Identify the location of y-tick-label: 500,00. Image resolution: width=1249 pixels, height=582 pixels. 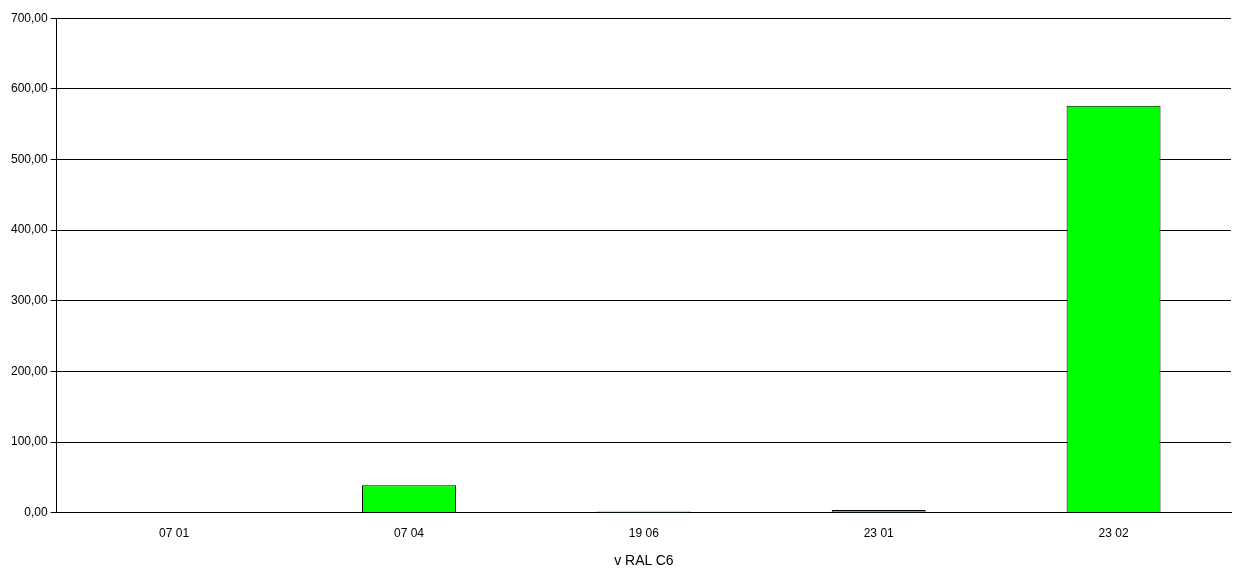
(30, 158).